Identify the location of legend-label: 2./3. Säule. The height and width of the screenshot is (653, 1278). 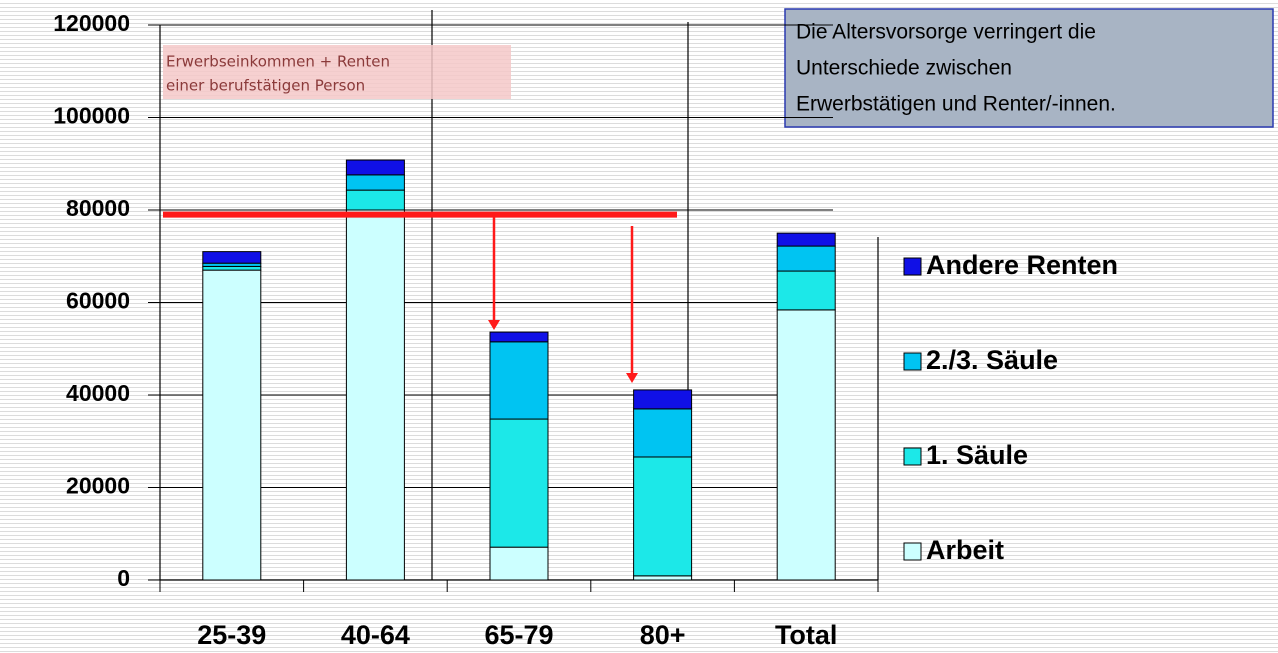
(992, 360).